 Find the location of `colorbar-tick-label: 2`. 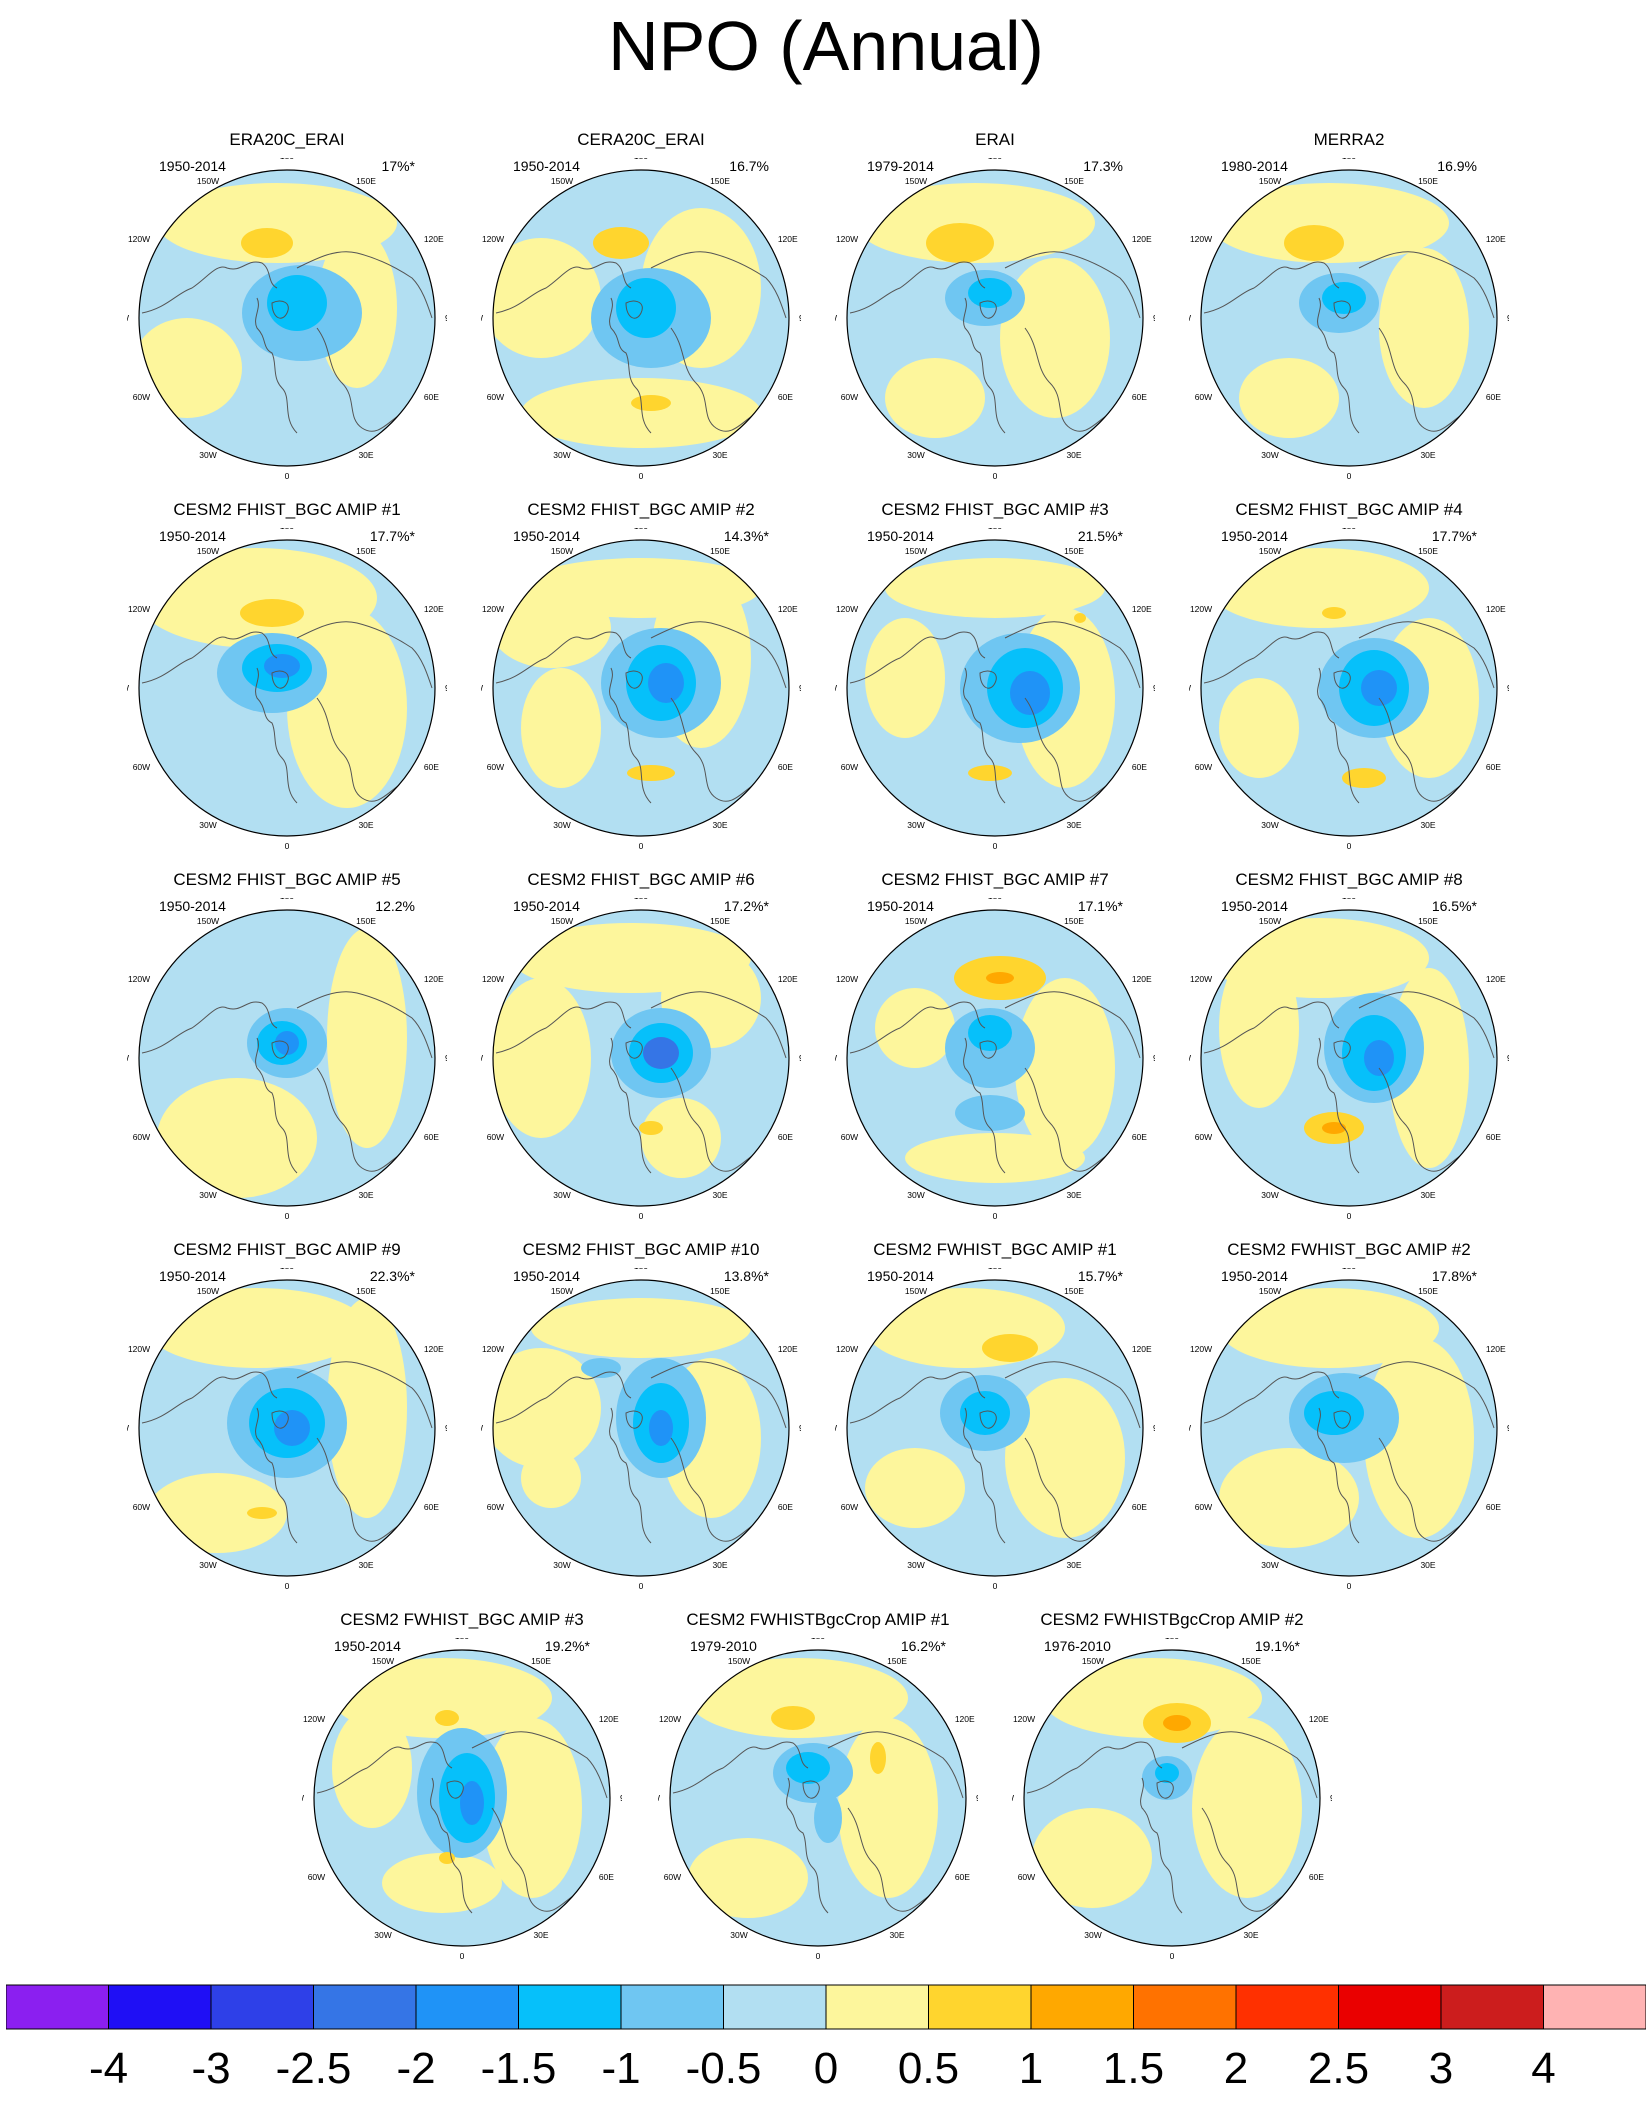

colorbar-tick-label: 2 is located at coordinates (1236, 2065).